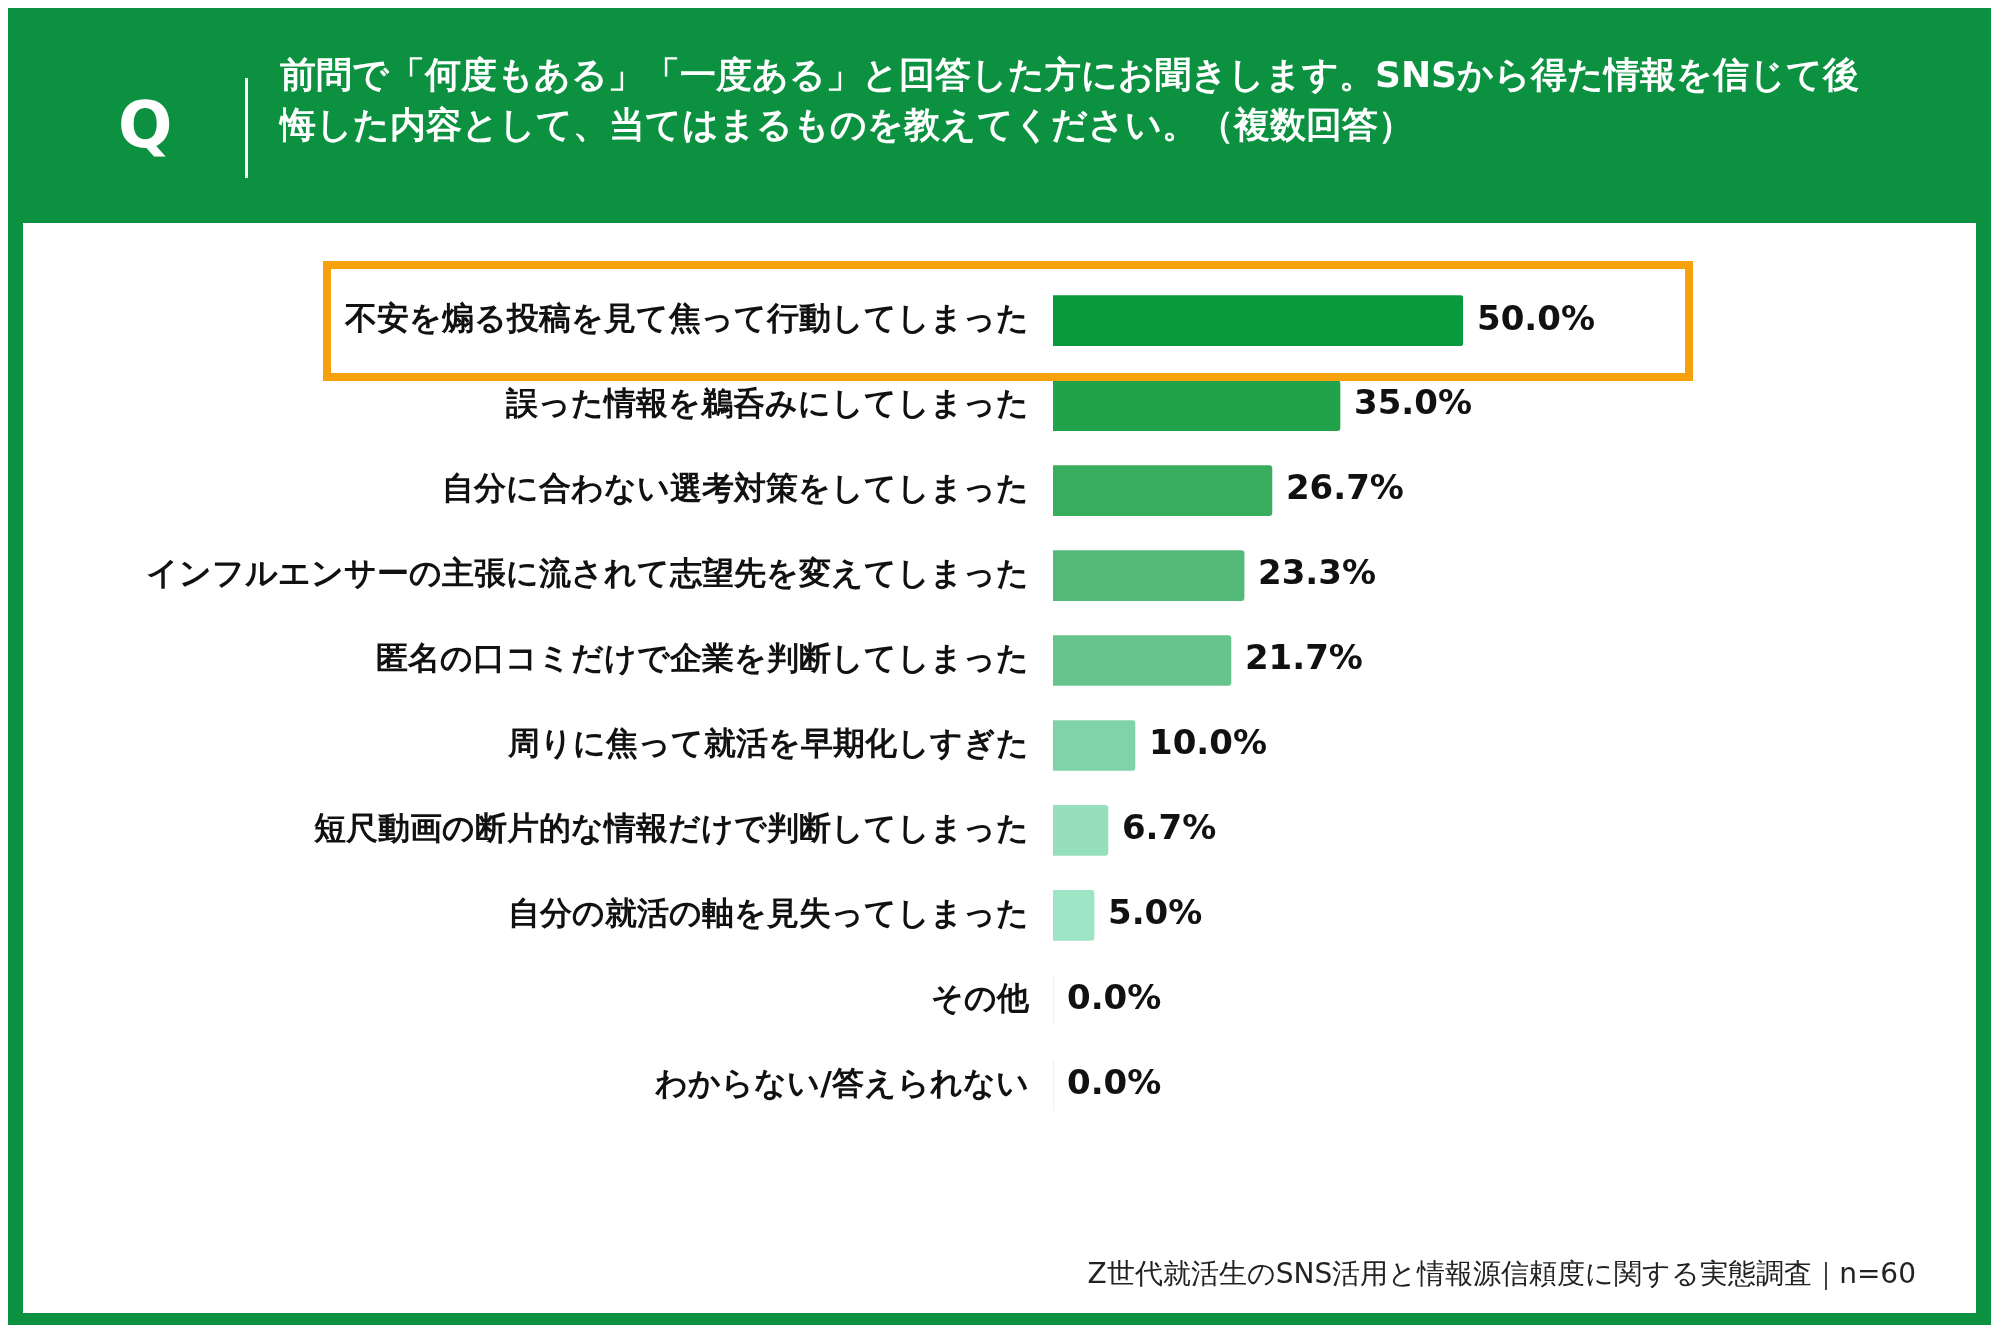 This screenshot has height=1333, width=1999. What do you see at coordinates (1413, 402) in the screenshot?
I see `data-label: 35.0%` at bounding box center [1413, 402].